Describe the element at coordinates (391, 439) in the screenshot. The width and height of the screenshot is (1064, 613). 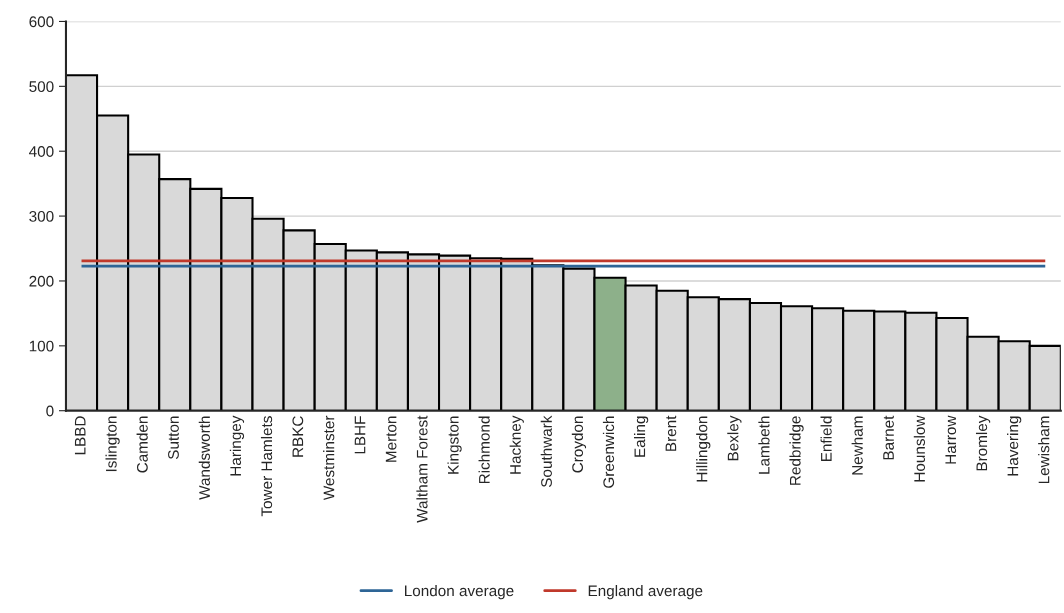
I see `x-tick-label: Merton` at that location.